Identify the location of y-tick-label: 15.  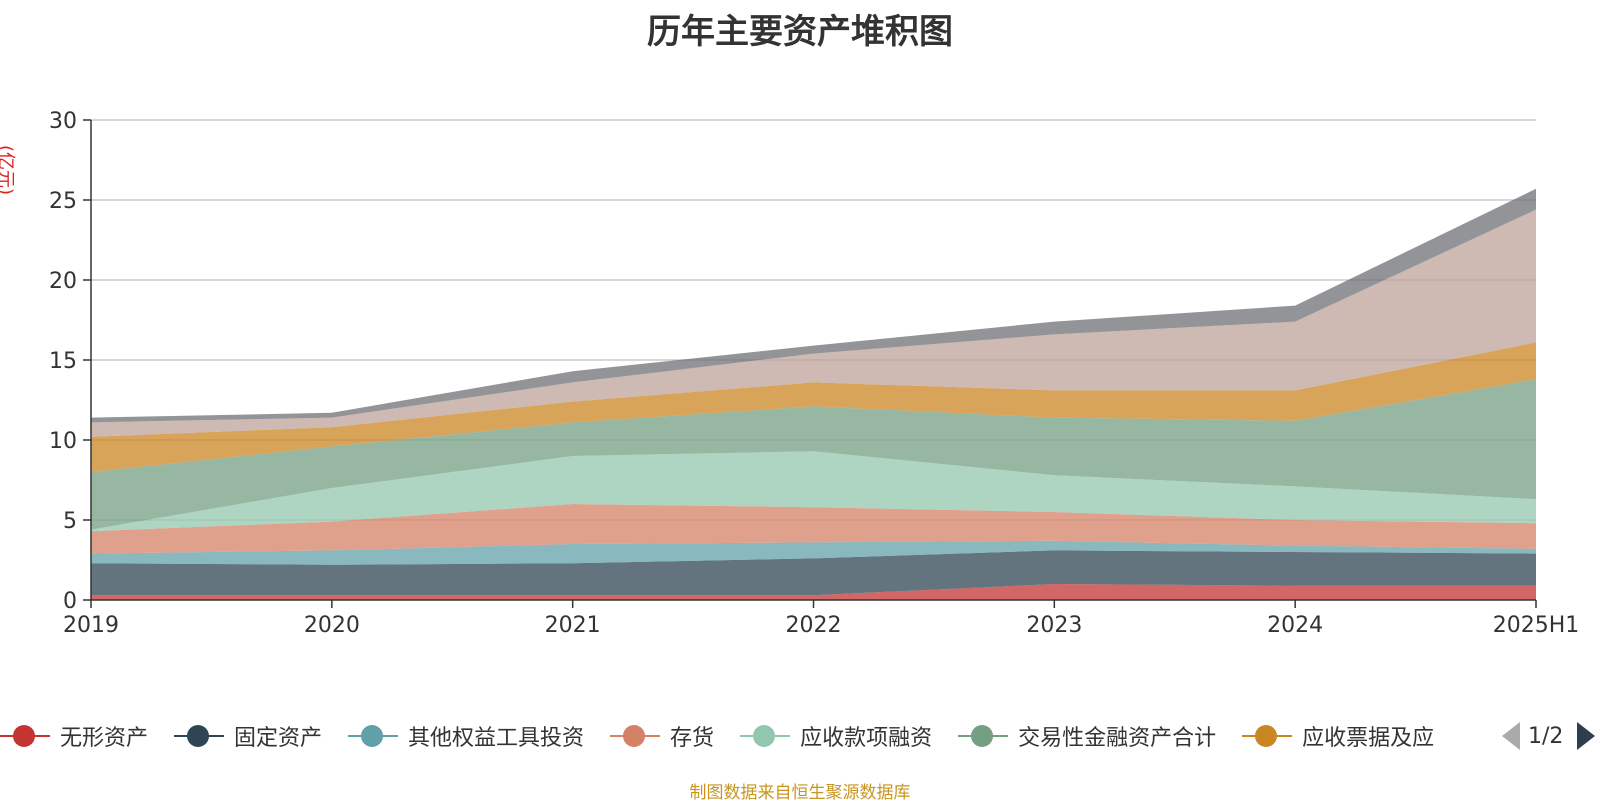
(63, 361).